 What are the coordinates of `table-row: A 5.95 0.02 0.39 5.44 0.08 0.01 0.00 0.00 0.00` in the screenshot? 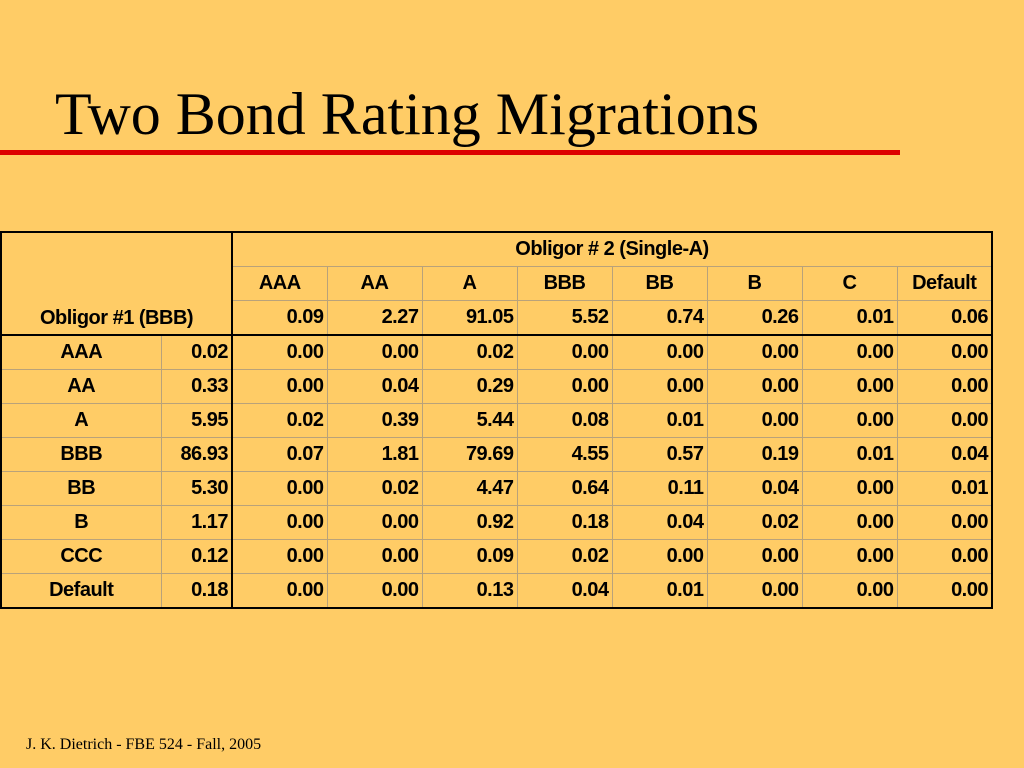 It's located at (496, 420).